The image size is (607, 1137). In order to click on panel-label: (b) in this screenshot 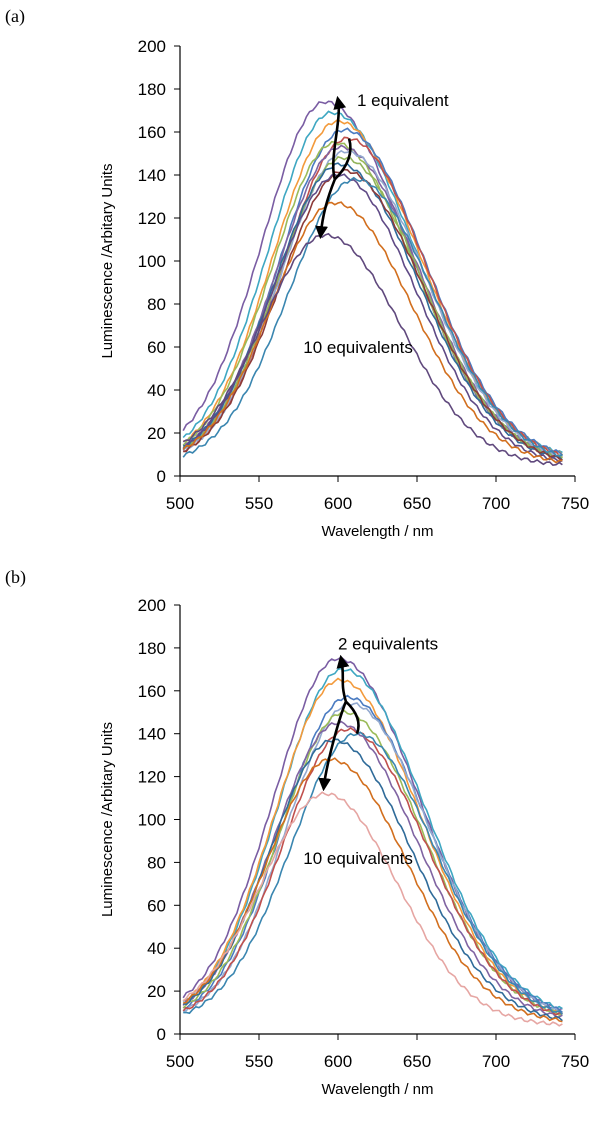, I will do `click(15, 577)`.